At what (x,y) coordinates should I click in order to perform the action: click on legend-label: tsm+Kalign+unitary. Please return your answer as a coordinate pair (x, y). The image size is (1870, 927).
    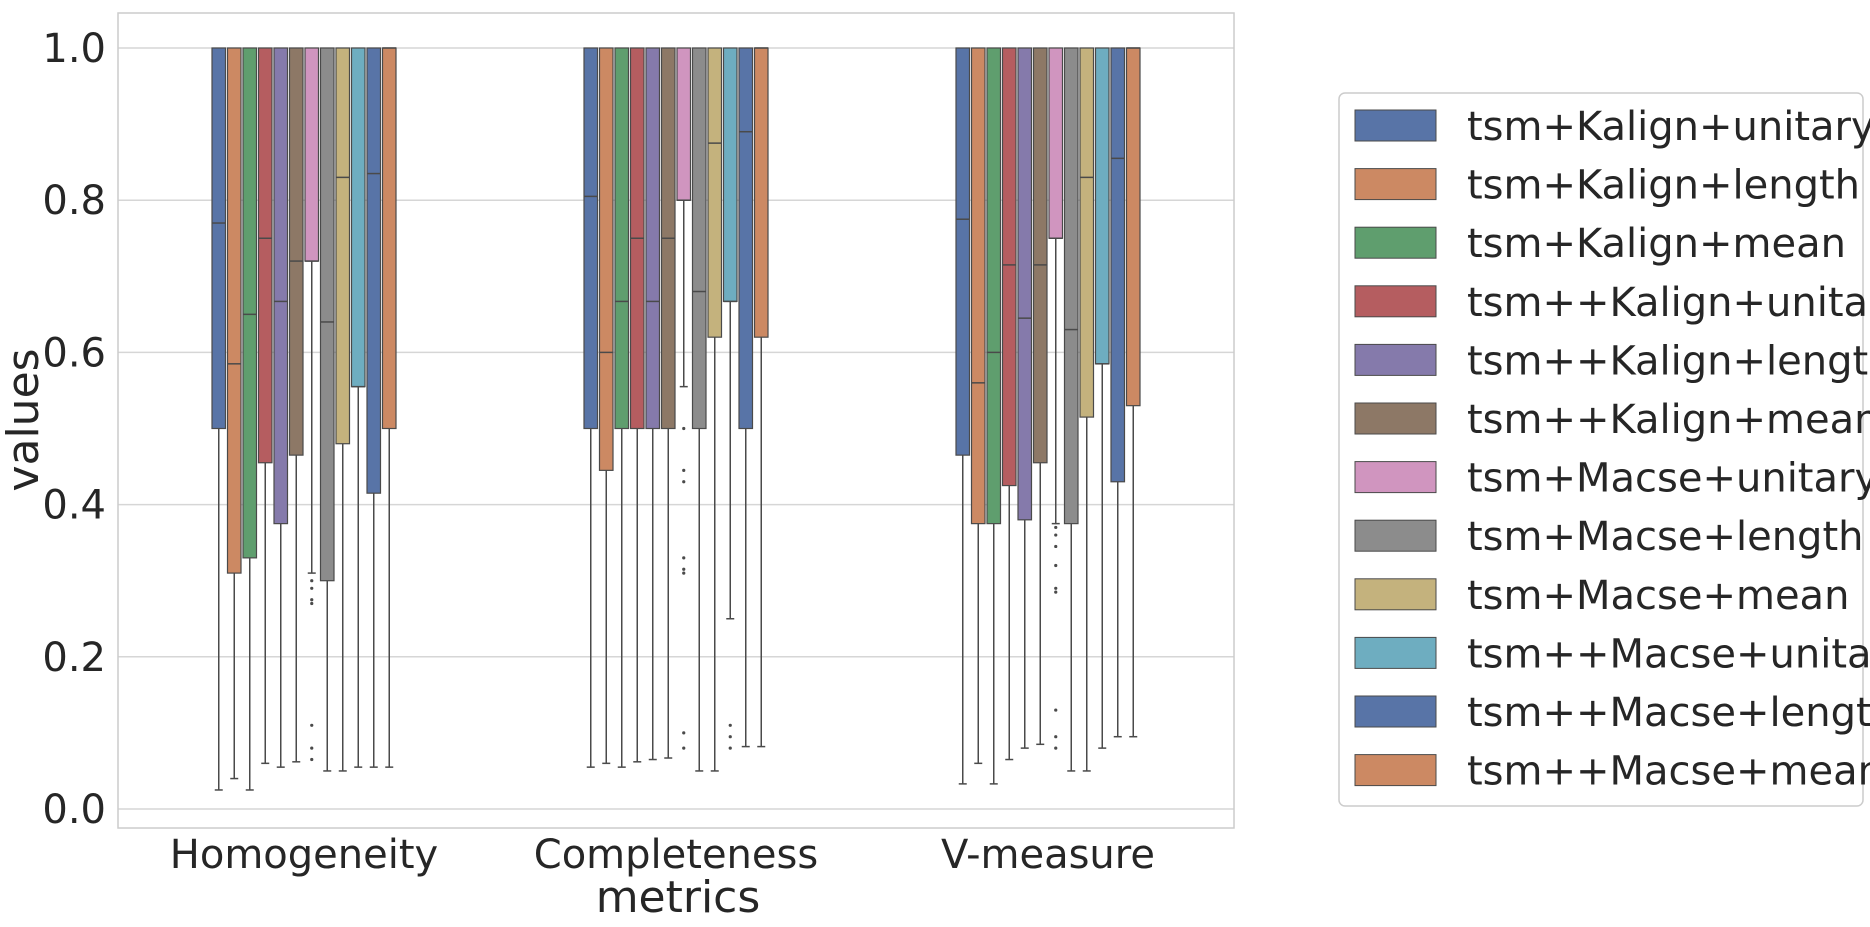
    Looking at the image, I should click on (1668, 127).